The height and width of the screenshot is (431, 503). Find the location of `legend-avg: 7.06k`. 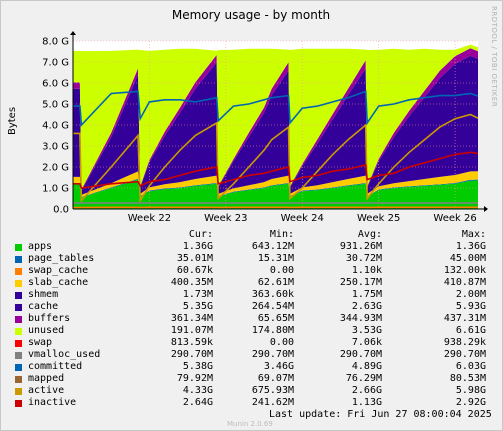

legend-avg: 7.06k is located at coordinates (366, 342).